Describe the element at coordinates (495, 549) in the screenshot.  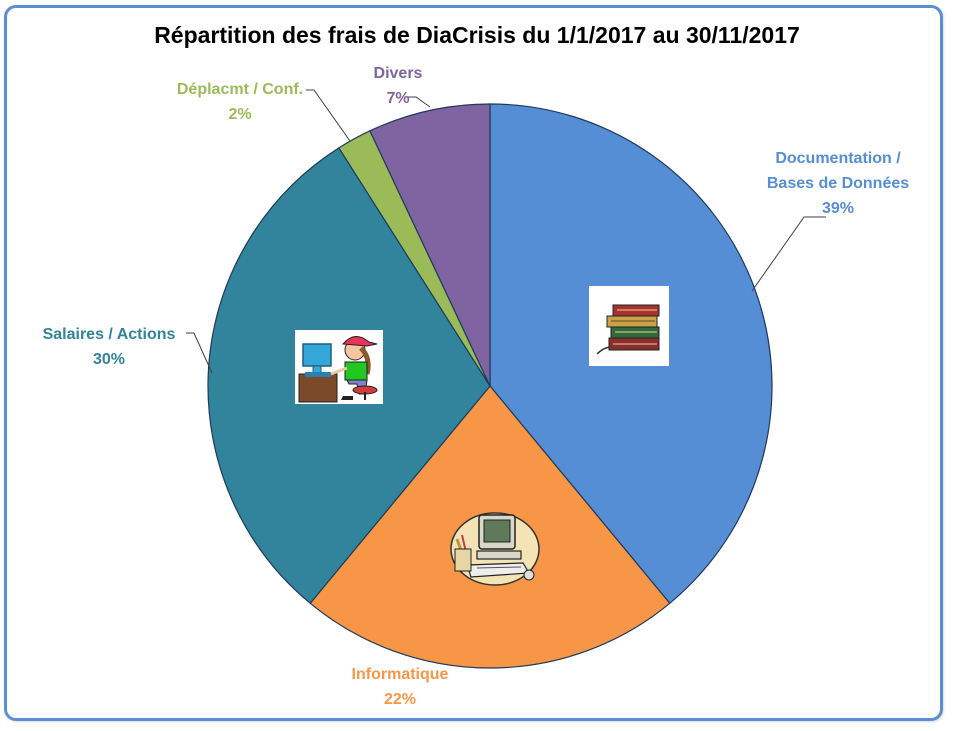
I see `computer-icon` at that location.